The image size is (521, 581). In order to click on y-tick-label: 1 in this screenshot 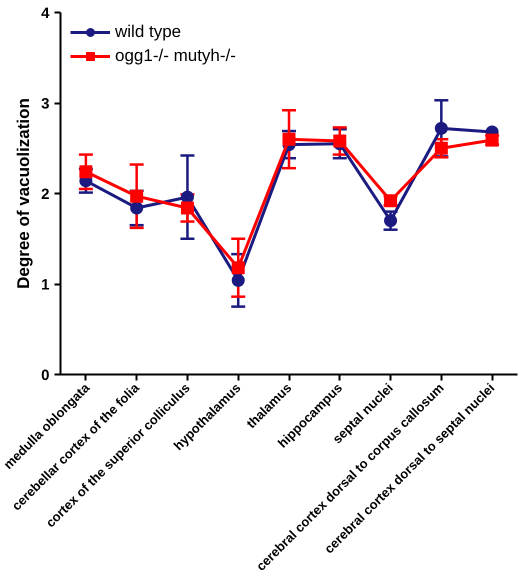, I will do `click(45, 285)`.